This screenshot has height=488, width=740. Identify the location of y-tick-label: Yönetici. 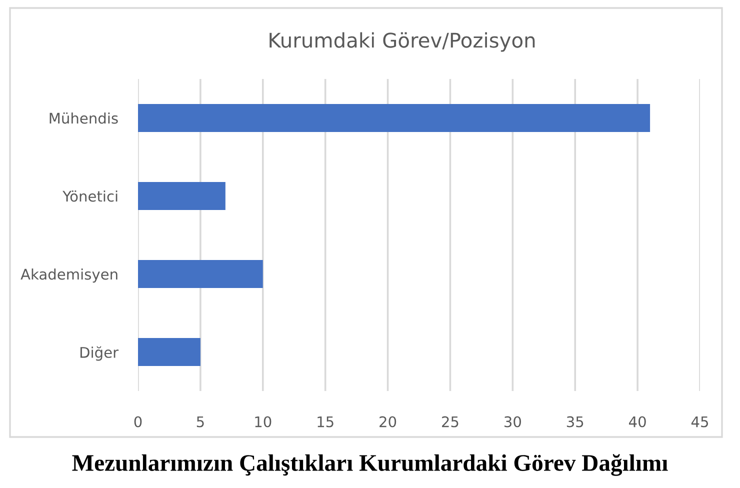
(90, 196).